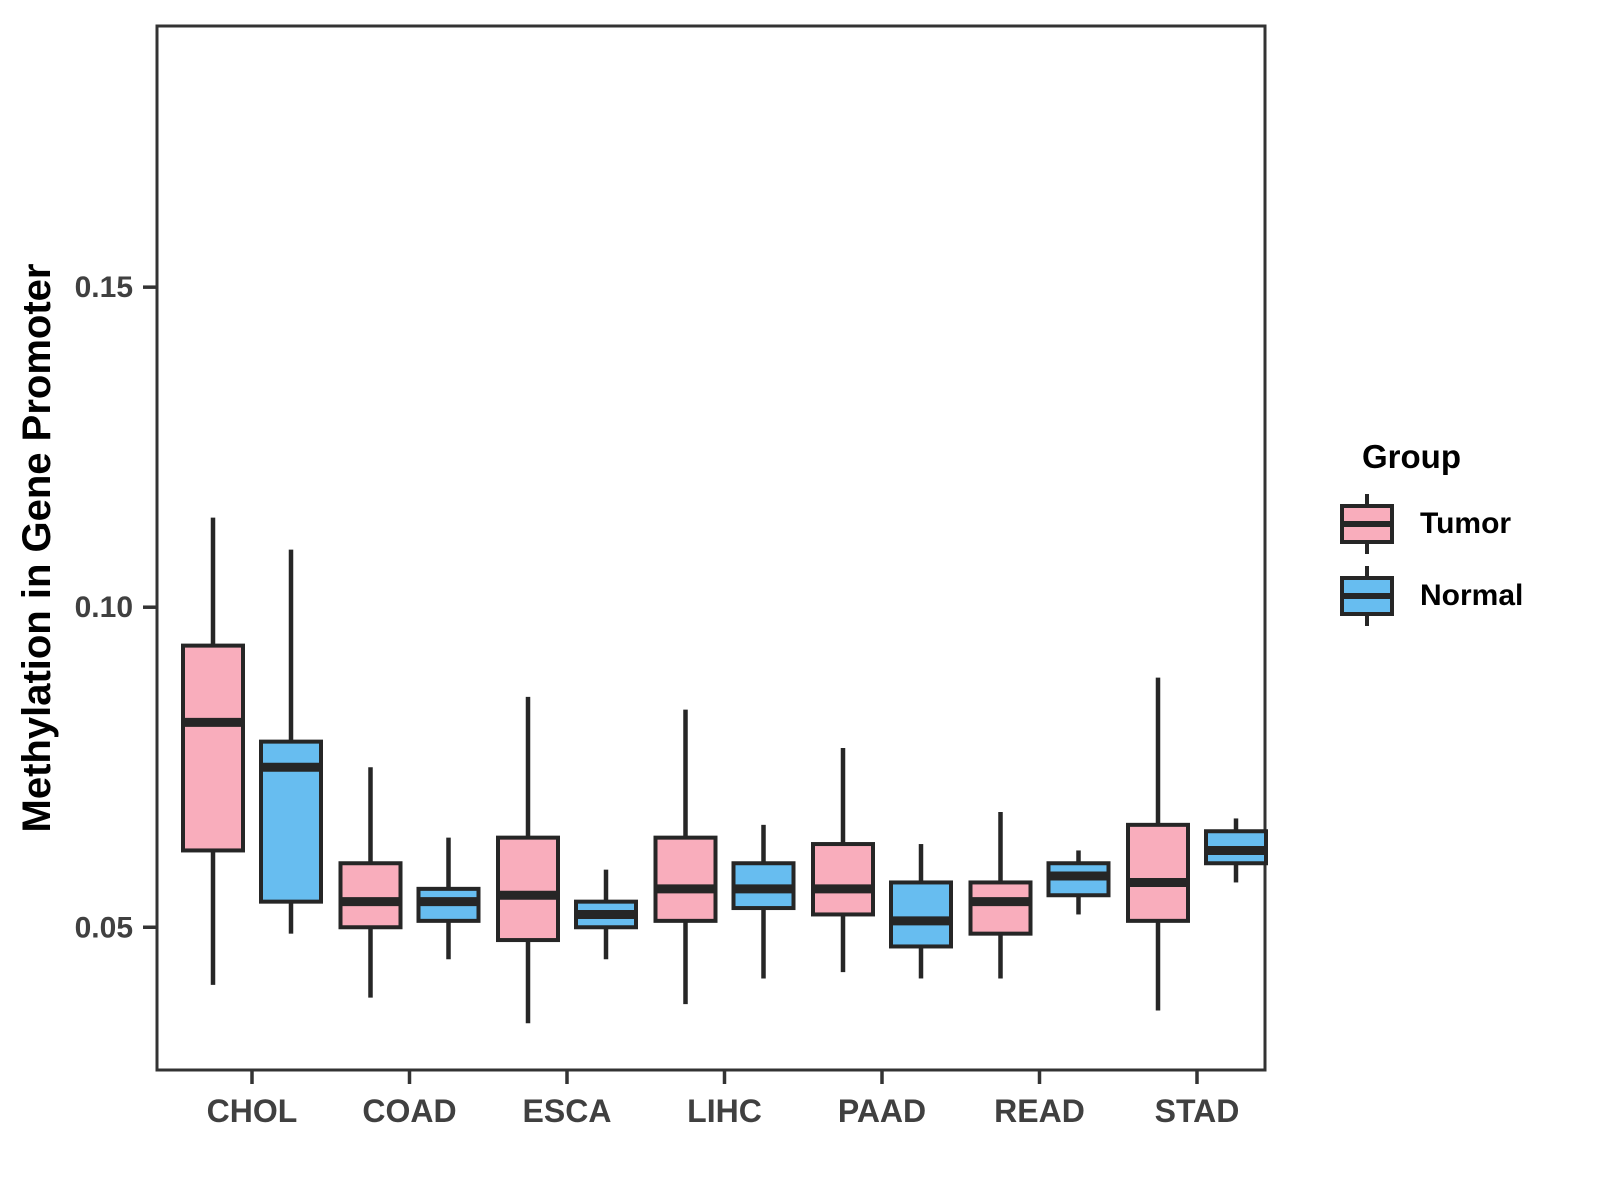 The height and width of the screenshot is (1200, 1600). I want to click on legend-entry-tumor: Tumor, so click(1430, 524).